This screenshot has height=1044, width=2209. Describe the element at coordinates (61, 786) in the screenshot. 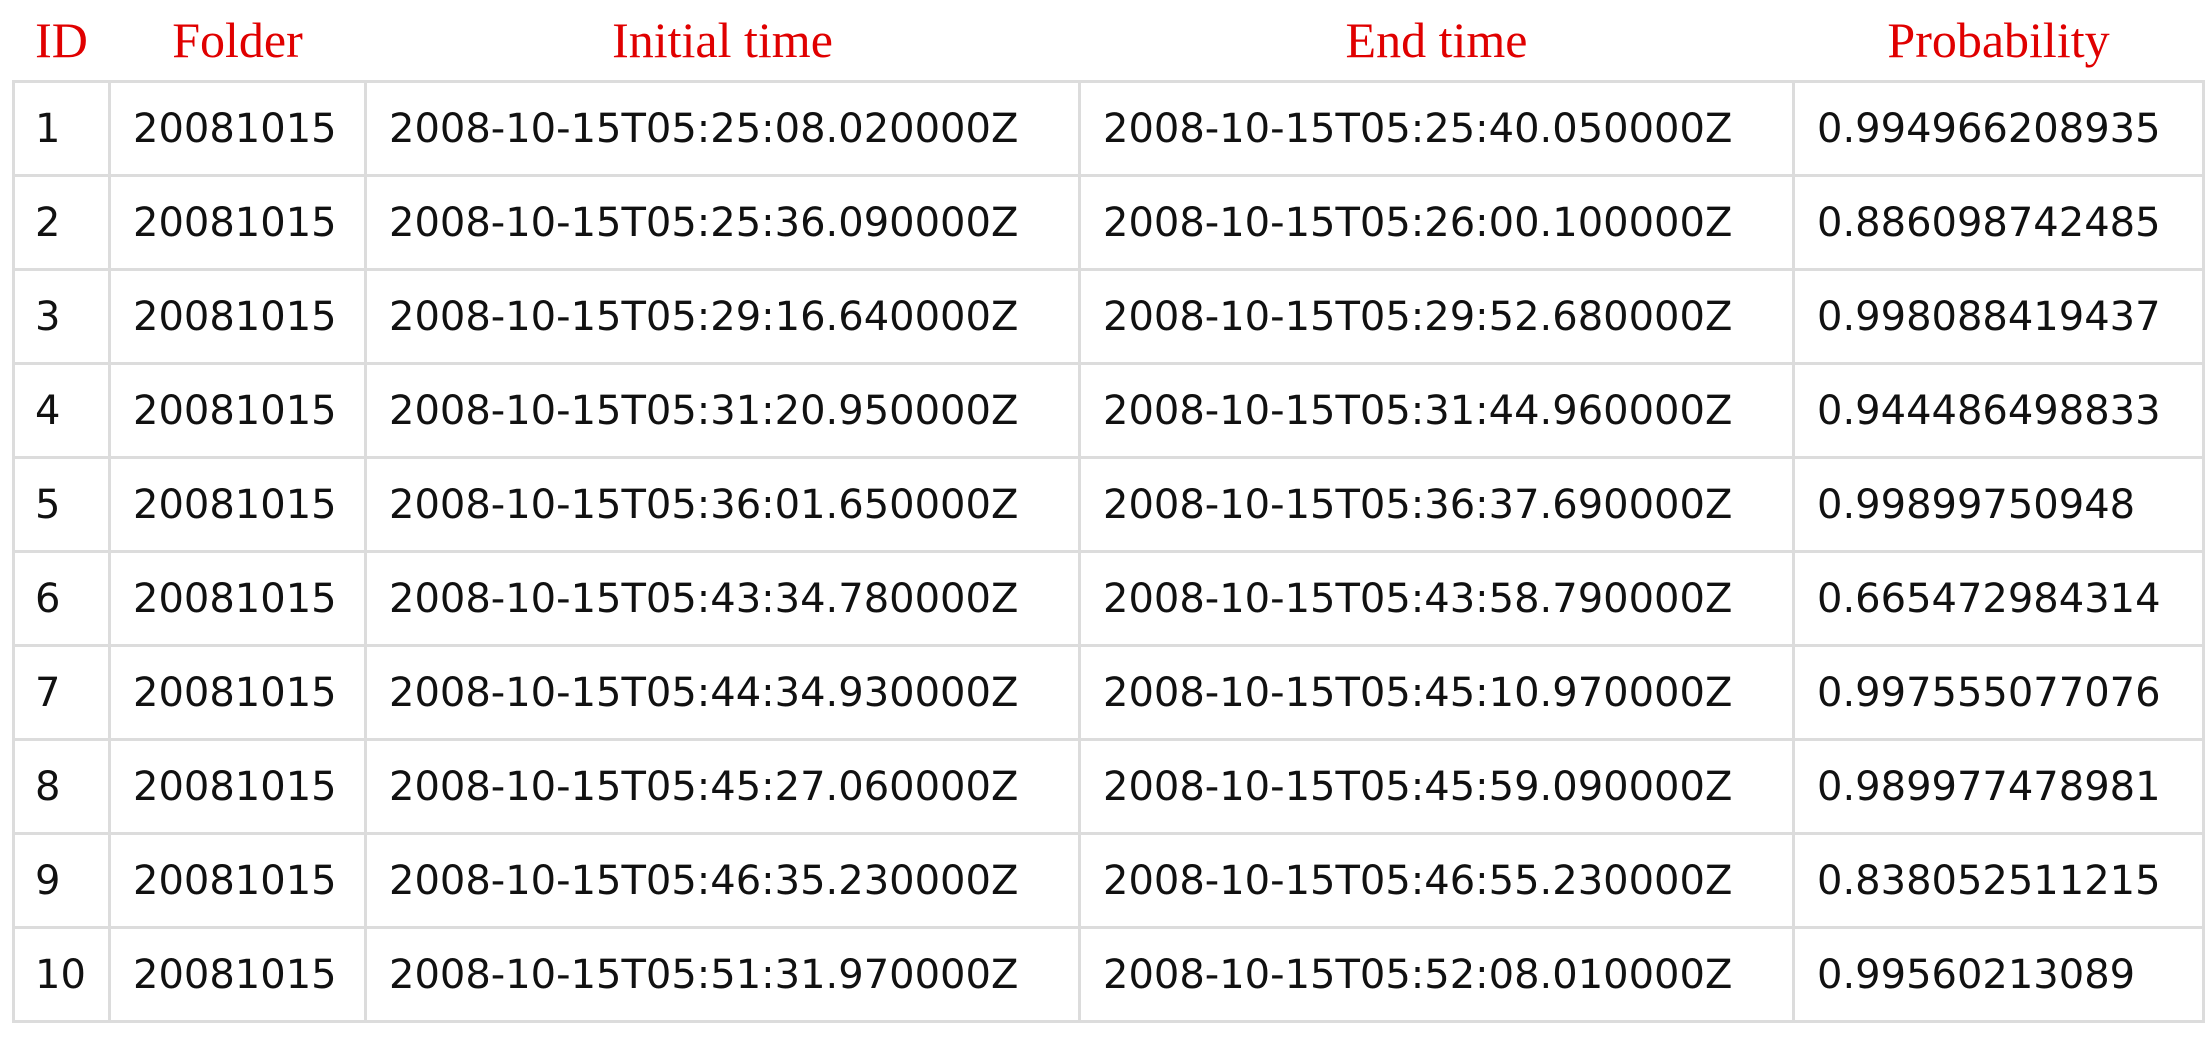

I see `cell-id: 8` at that location.